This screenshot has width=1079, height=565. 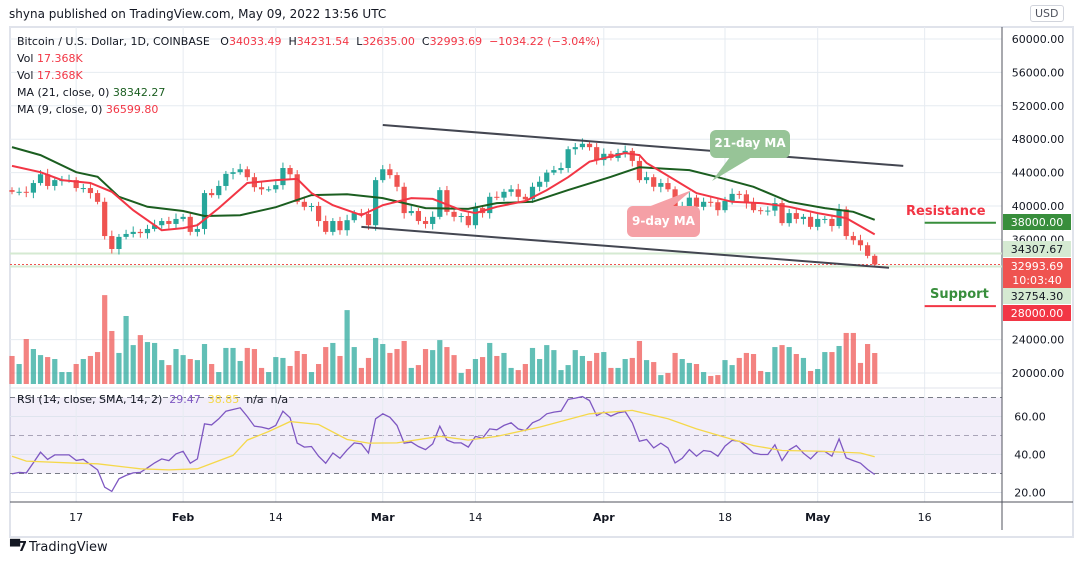 I want to click on price-tag: 32754.30, so click(x=1037, y=296).